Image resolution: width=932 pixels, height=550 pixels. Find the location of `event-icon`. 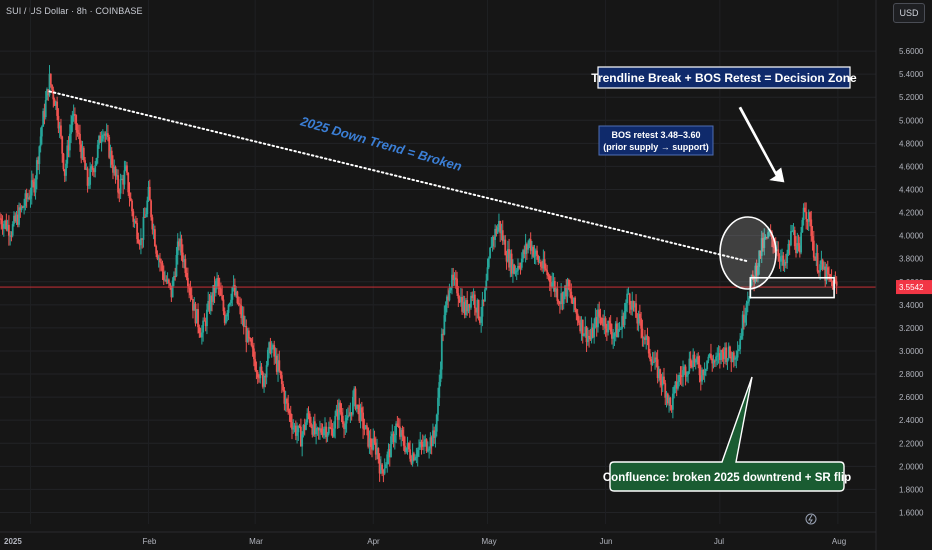

event-icon is located at coordinates (811, 519).